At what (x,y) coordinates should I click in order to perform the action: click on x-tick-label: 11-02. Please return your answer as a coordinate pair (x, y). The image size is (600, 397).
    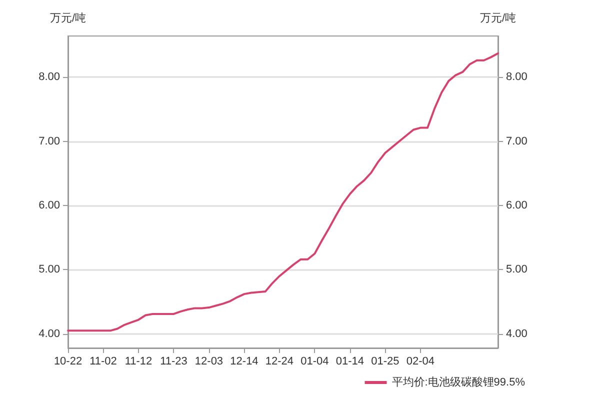
    Looking at the image, I should click on (103, 362).